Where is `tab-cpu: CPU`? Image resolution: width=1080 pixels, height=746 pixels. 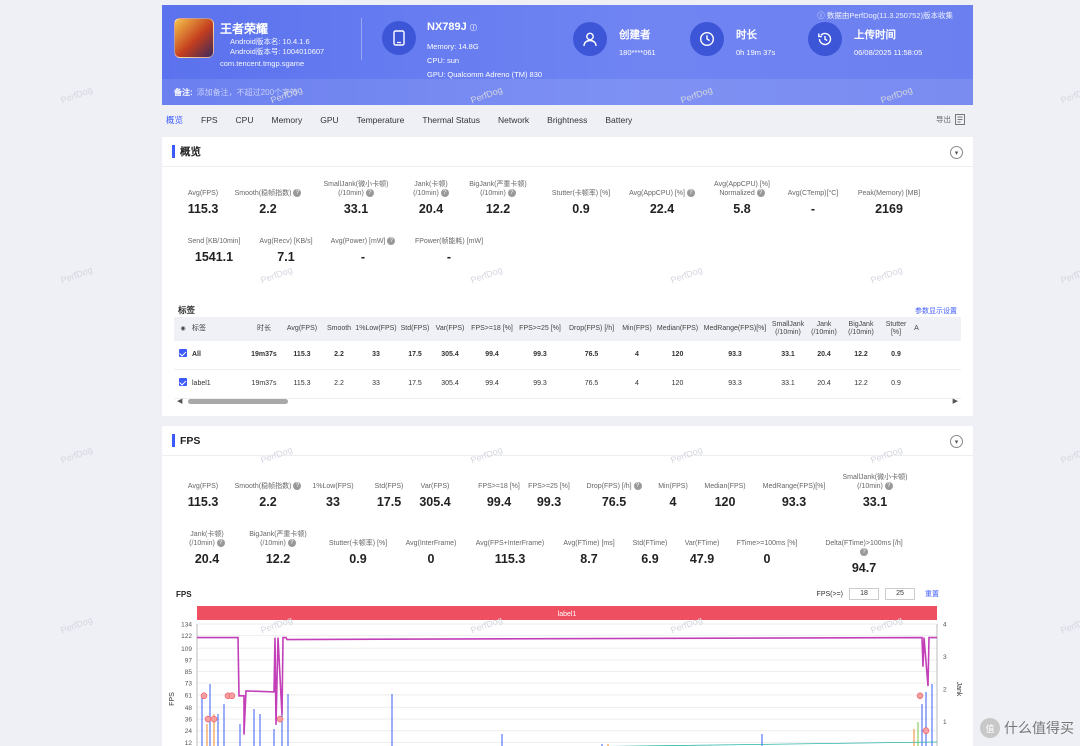 tab-cpu: CPU is located at coordinates (244, 120).